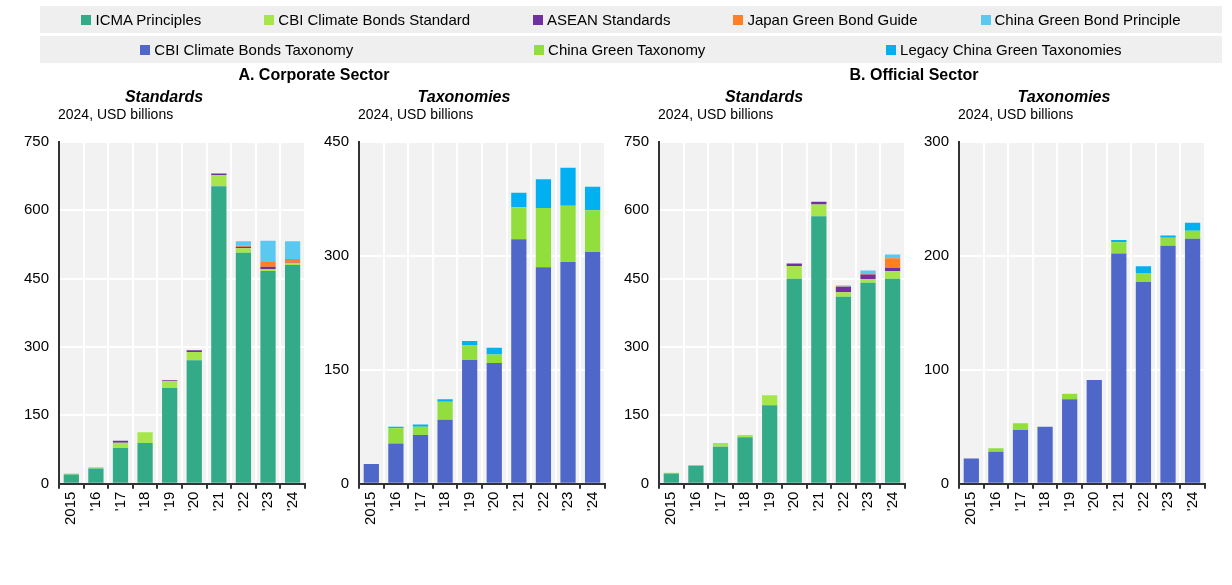  I want to click on y-tick-label: 200, so click(937, 255).